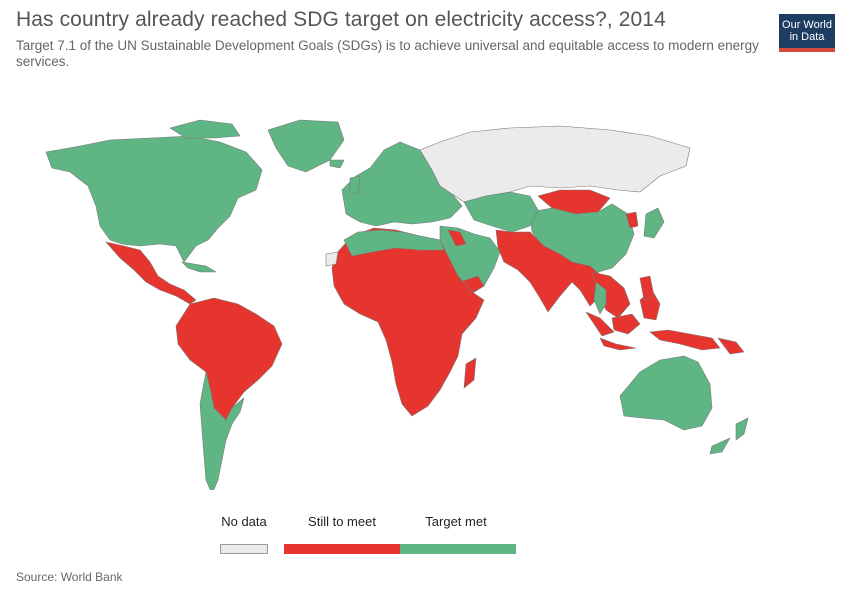 The image size is (850, 600). Describe the element at coordinates (555, 164) in the screenshot. I see `region-russia` at that location.